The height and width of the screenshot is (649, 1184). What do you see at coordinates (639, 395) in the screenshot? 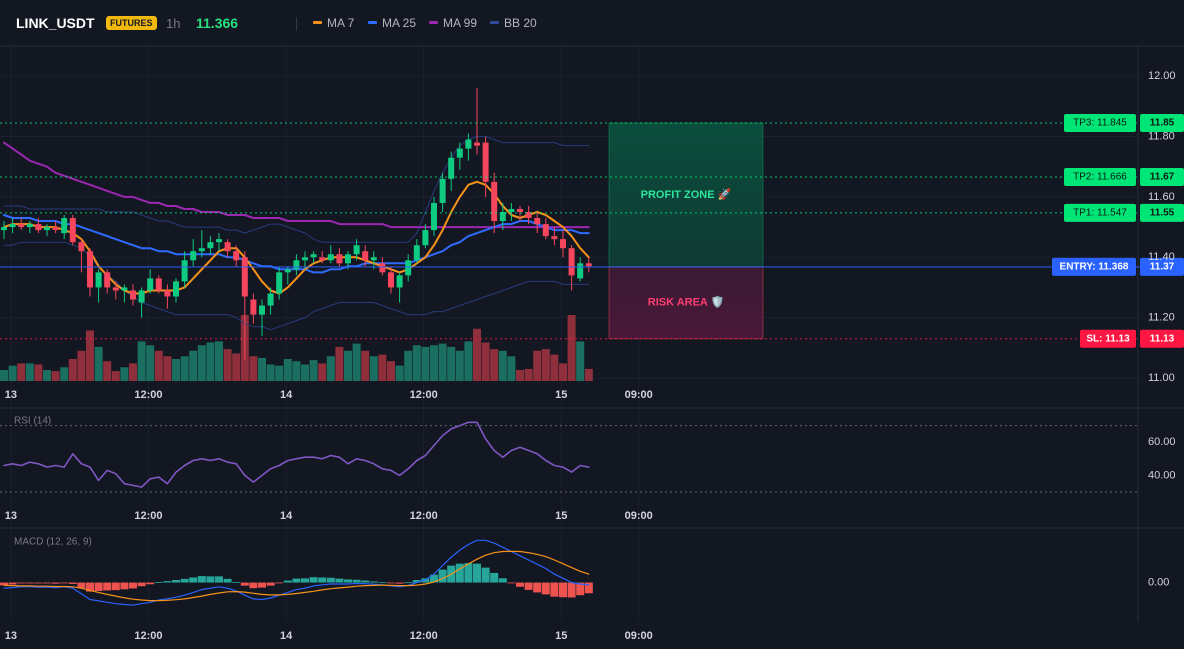
I see `x-axis-tick-label: 09:00` at bounding box center [639, 395].